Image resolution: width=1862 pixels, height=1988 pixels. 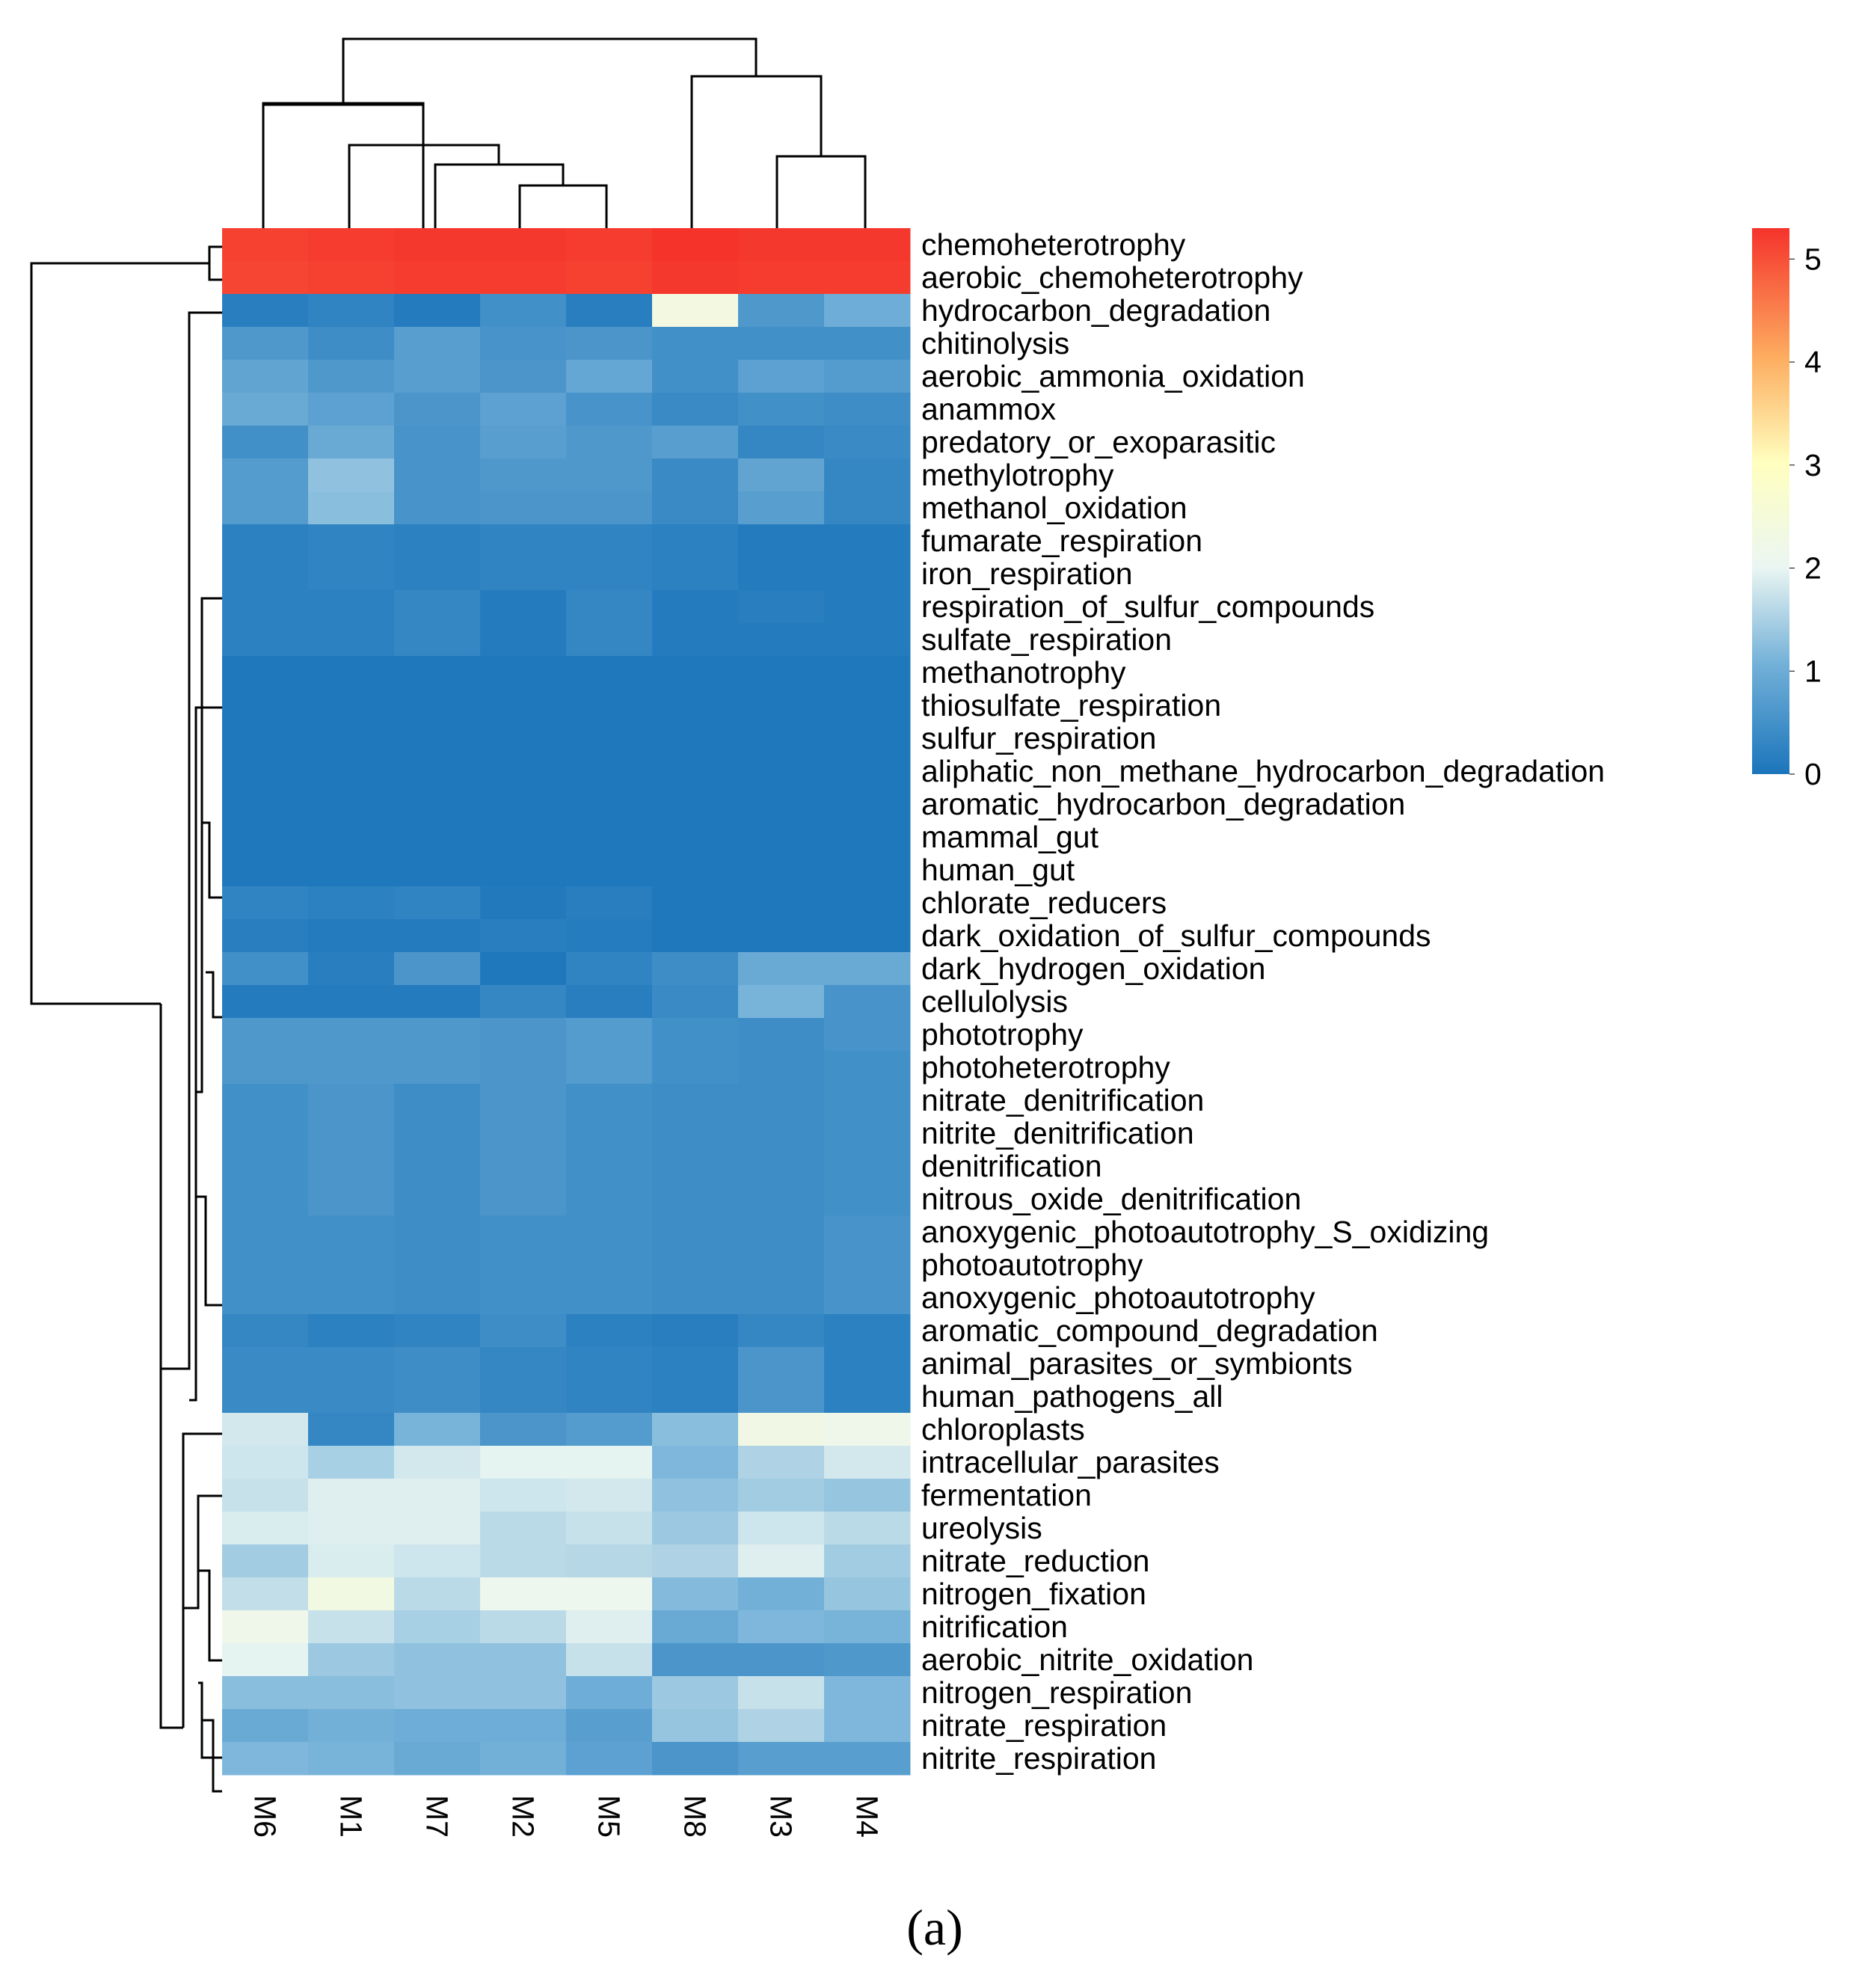 I want to click on row-label: denitrification, so click(x=1011, y=1166).